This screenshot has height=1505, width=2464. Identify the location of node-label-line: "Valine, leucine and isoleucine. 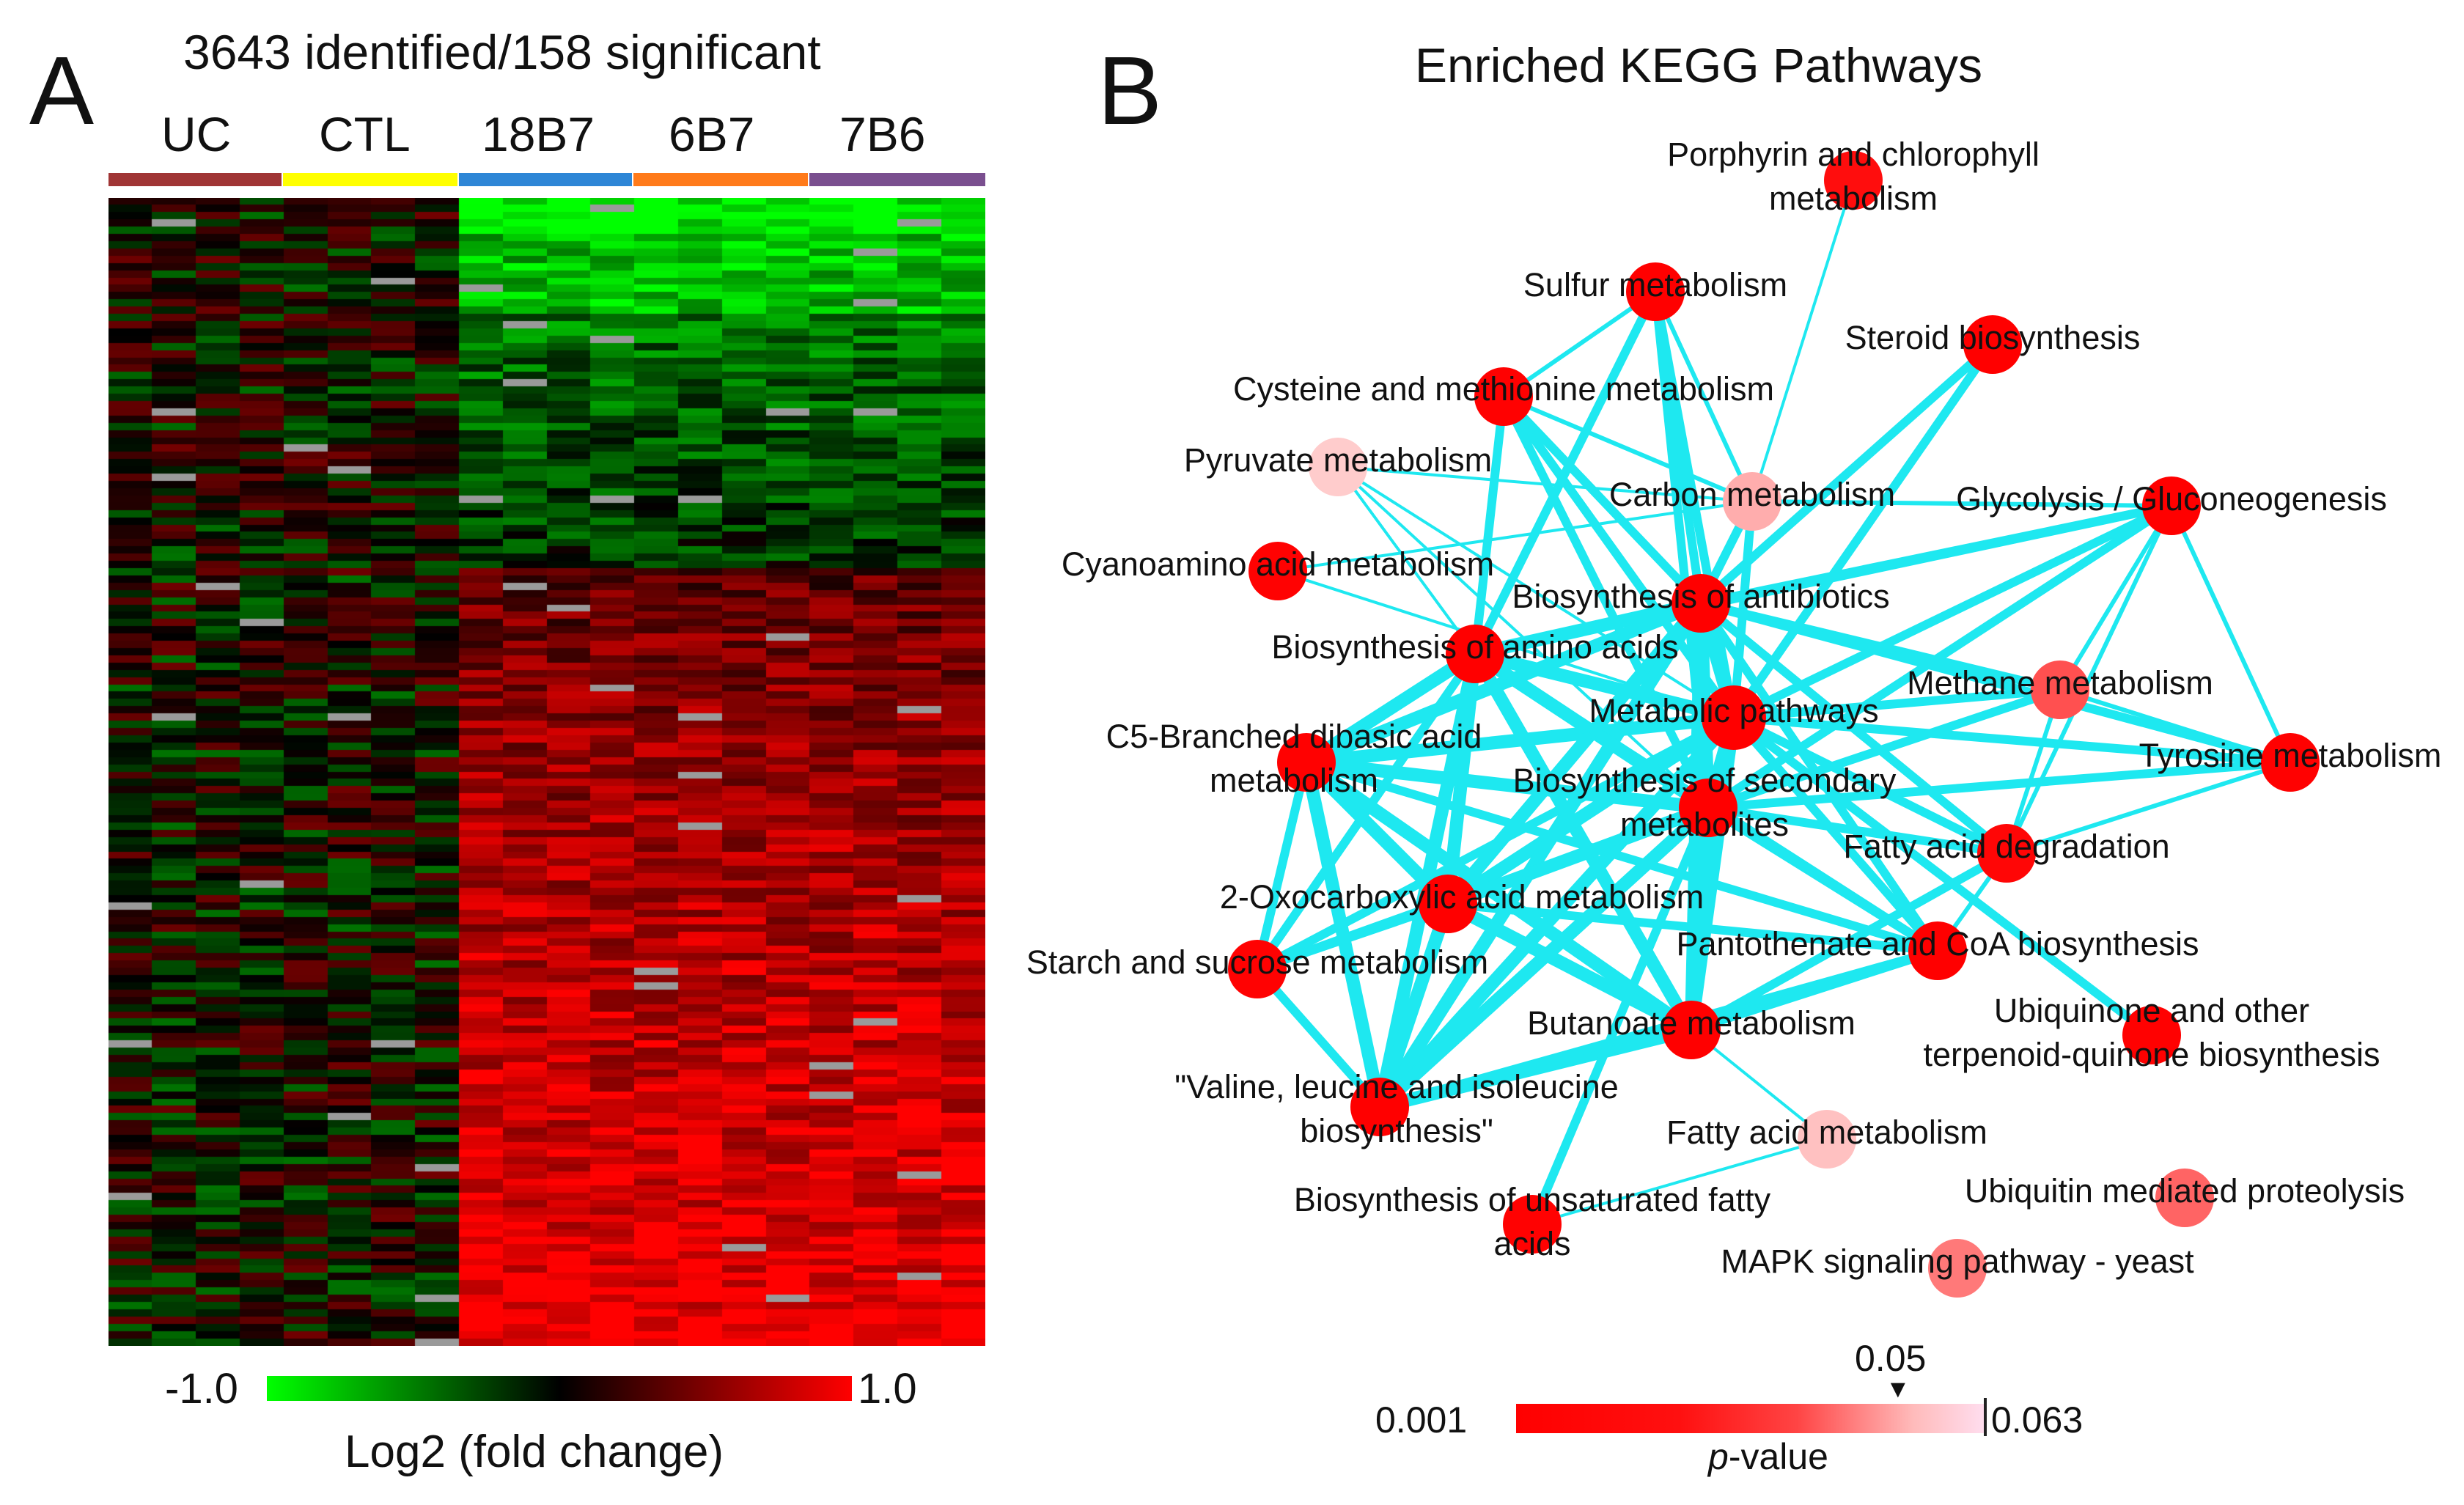
(1396, 1086).